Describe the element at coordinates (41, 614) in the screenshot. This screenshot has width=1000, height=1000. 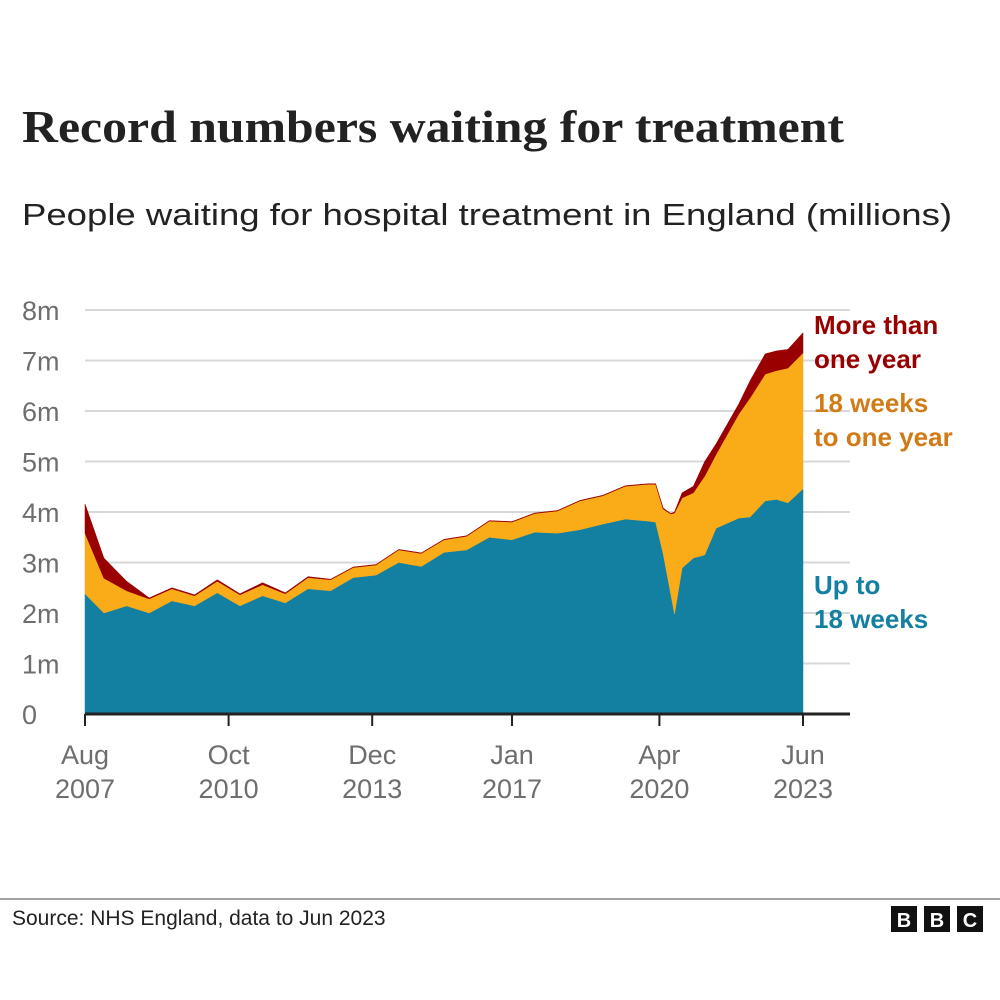
I see `y-tick-label: 2m` at that location.